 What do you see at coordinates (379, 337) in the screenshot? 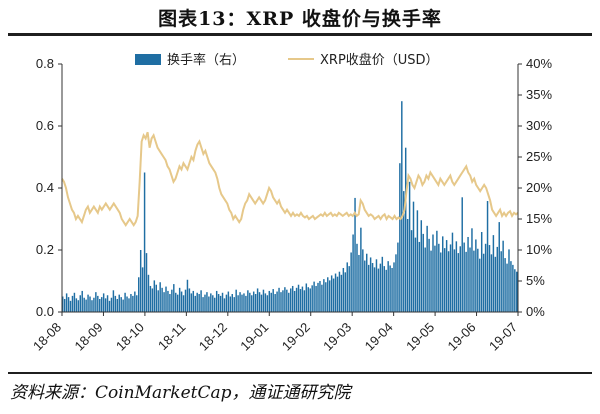
I see `x-tick-label: 19-04` at bounding box center [379, 337].